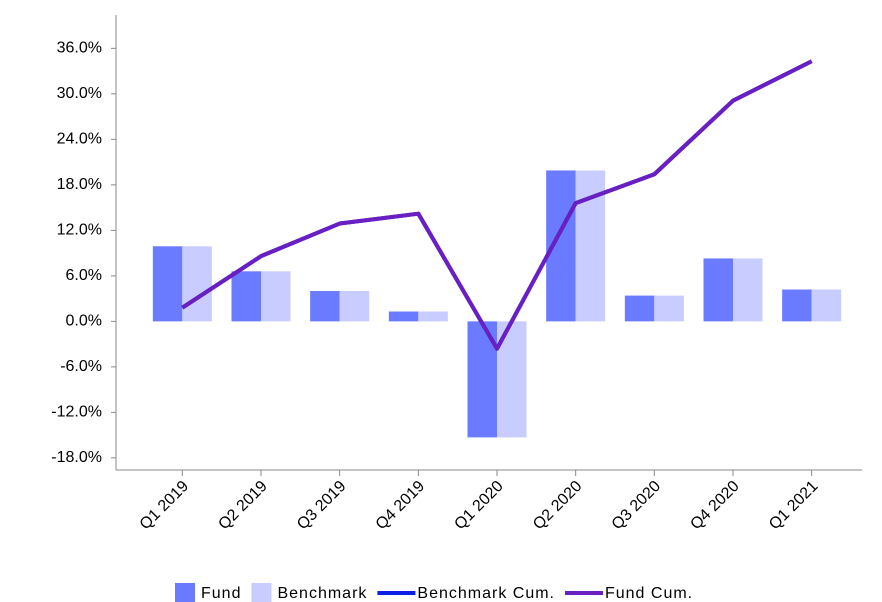  I want to click on y-tick-label: 0.0%, so click(84, 321).